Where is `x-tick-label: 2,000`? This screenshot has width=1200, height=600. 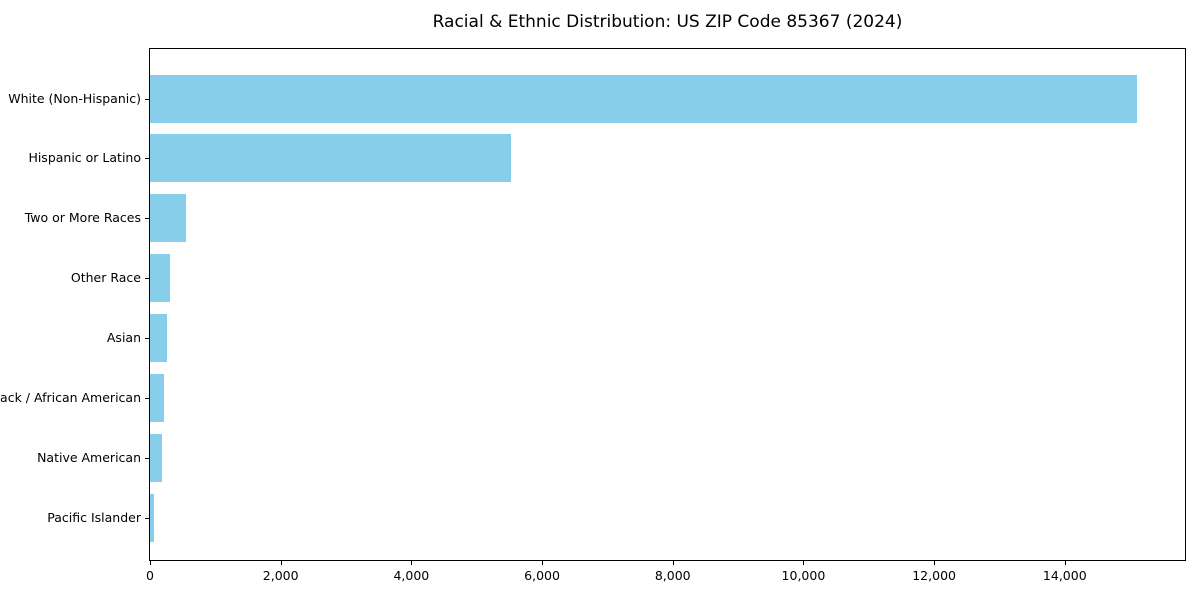 x-tick-label: 2,000 is located at coordinates (280, 575).